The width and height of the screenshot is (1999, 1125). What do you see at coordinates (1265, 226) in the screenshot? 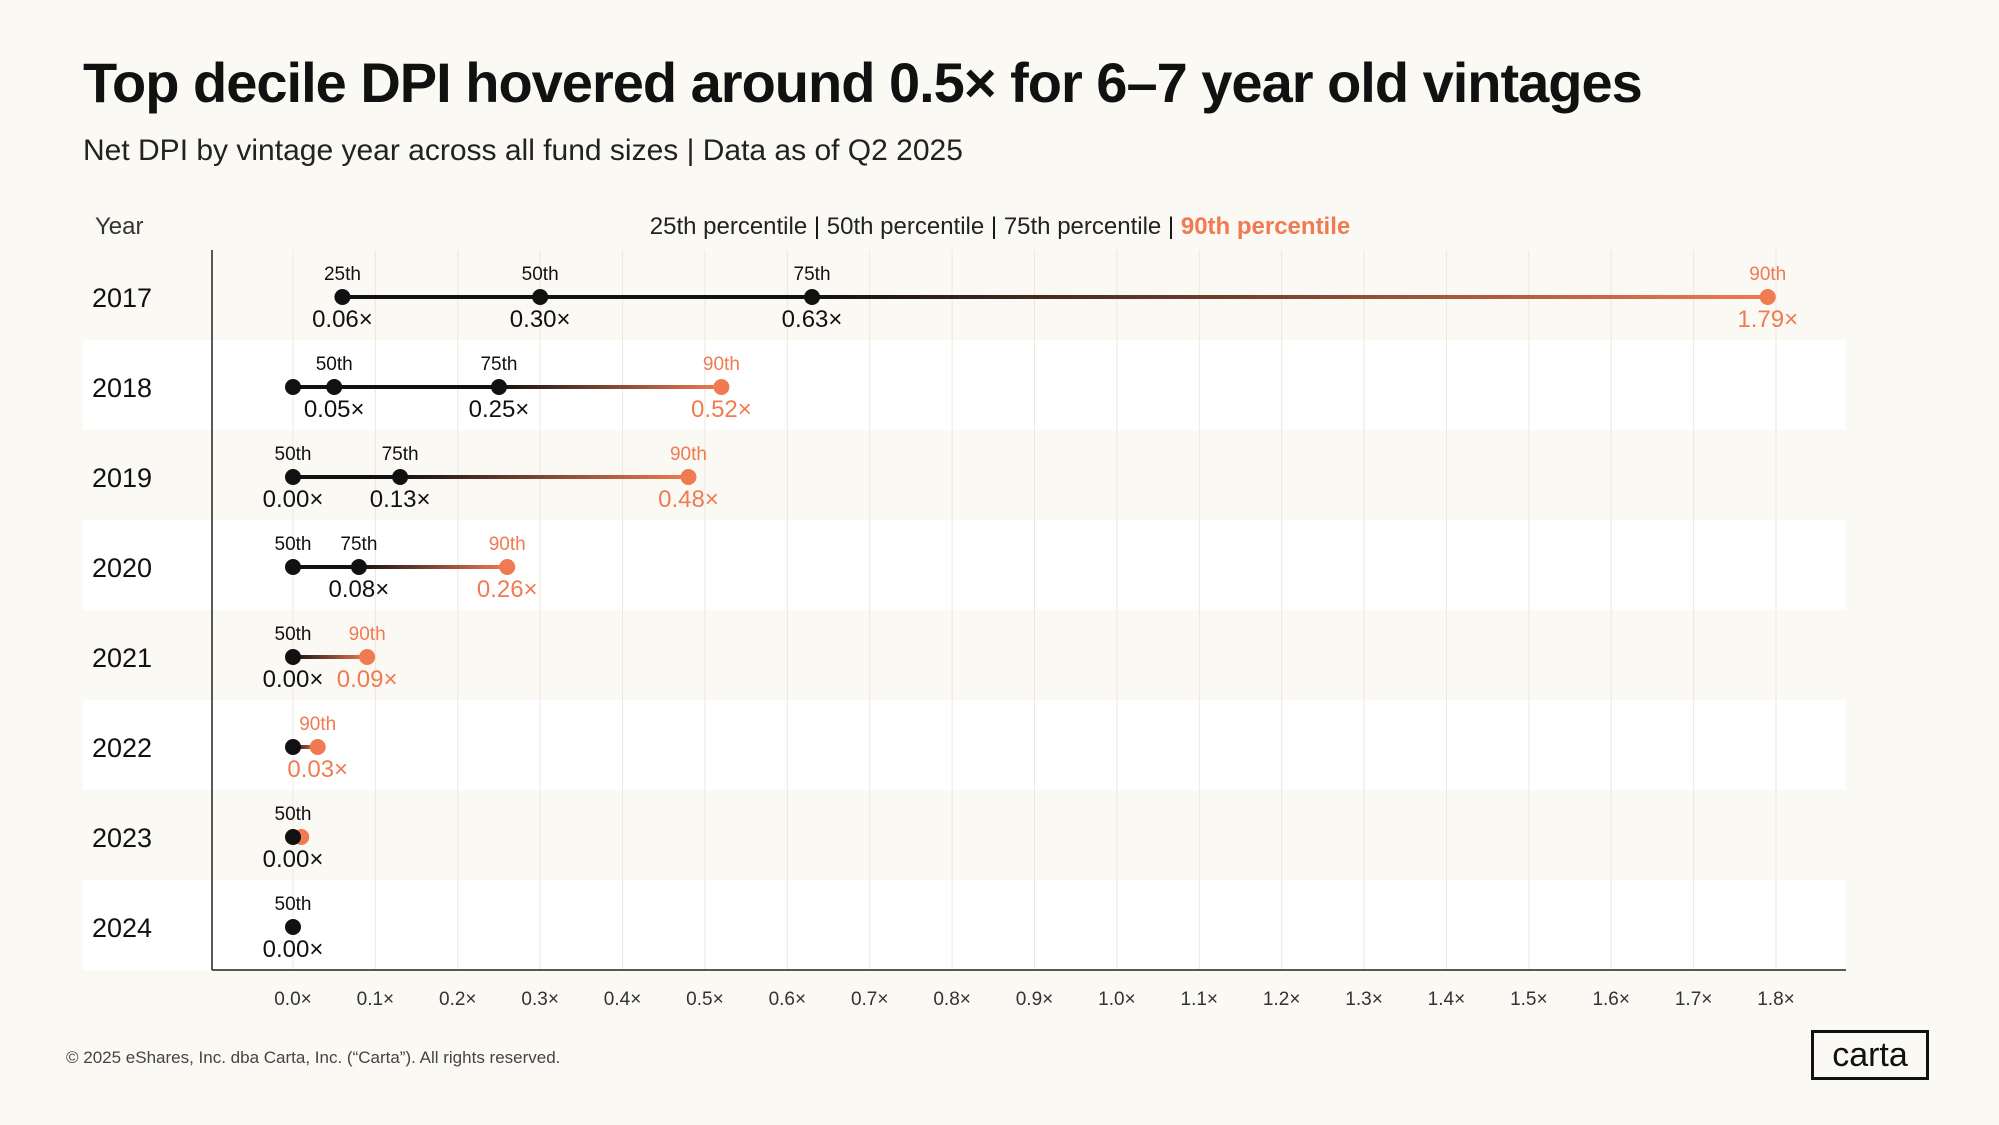
I see `legend-item: 90th percentile` at bounding box center [1265, 226].